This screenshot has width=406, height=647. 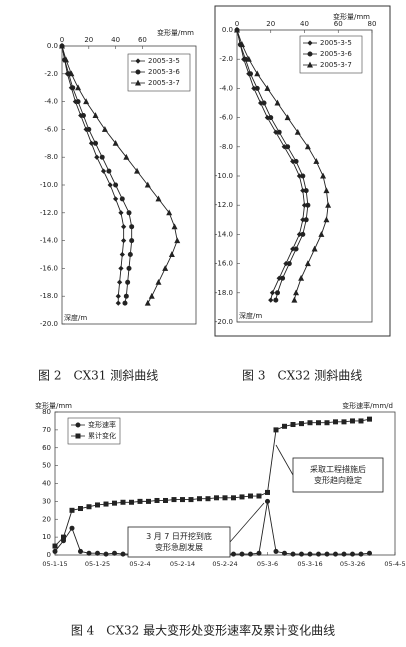 What do you see at coordinates (97, 564) in the screenshot?
I see `x-tick-label: 05-1-25` at bounding box center [97, 564].